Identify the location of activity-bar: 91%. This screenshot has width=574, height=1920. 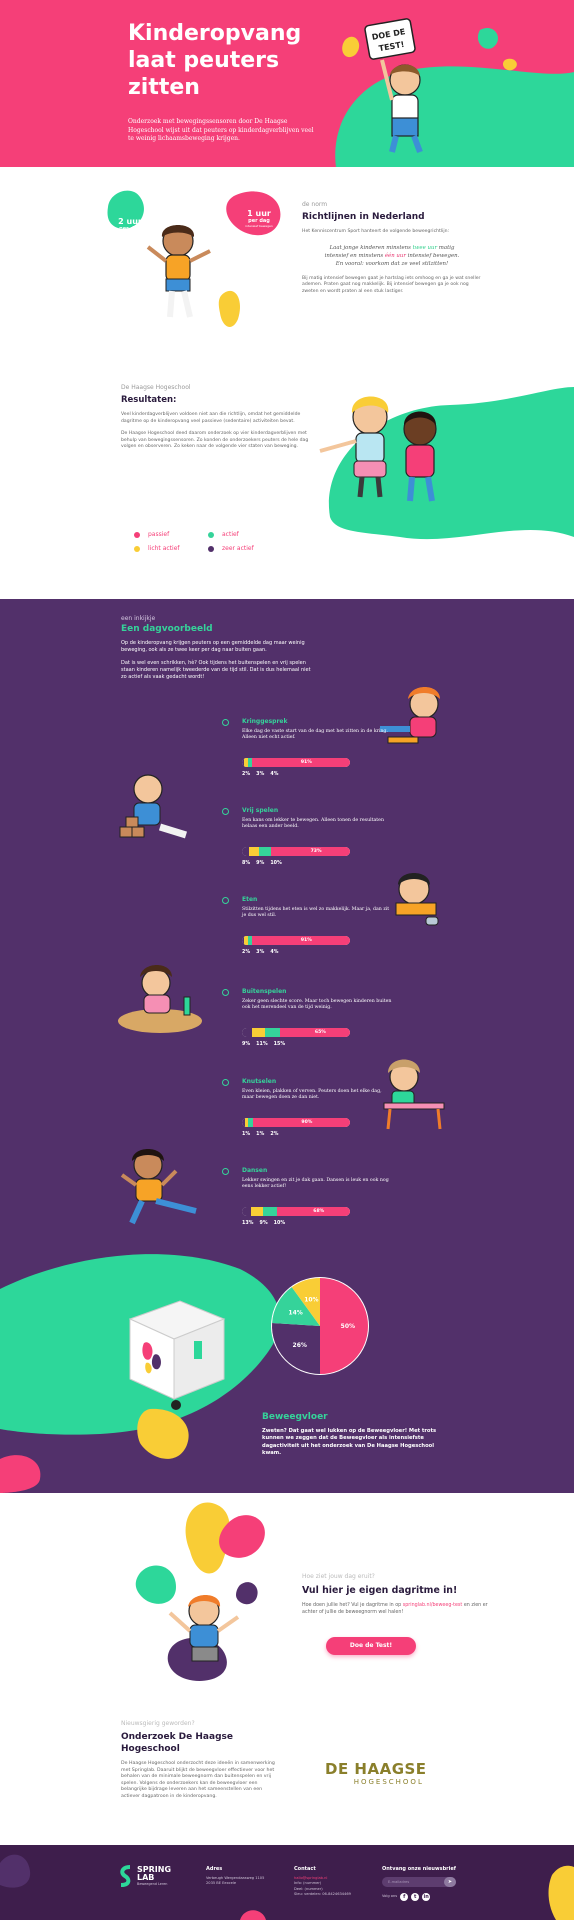
(296, 762).